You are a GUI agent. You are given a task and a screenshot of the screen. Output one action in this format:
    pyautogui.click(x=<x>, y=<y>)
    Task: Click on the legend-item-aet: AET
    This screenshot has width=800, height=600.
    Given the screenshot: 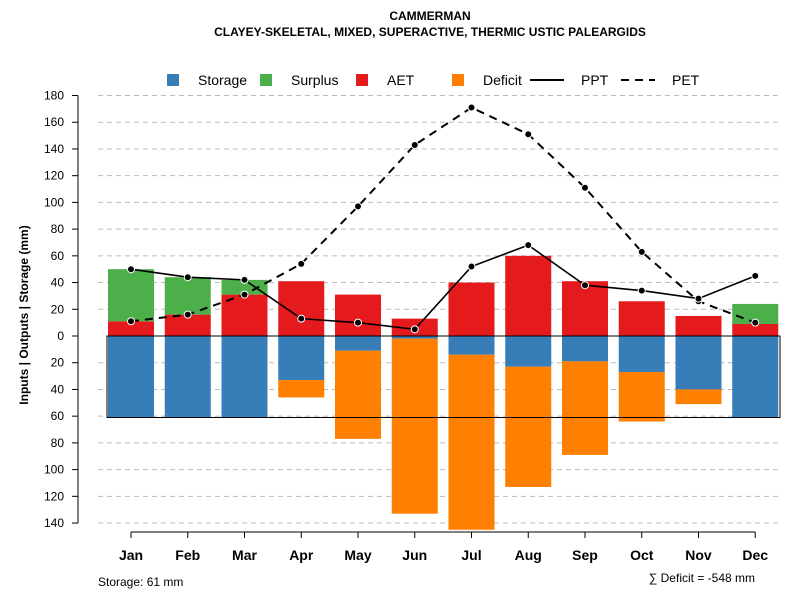 What is the action you would take?
    pyautogui.click(x=385, y=80)
    